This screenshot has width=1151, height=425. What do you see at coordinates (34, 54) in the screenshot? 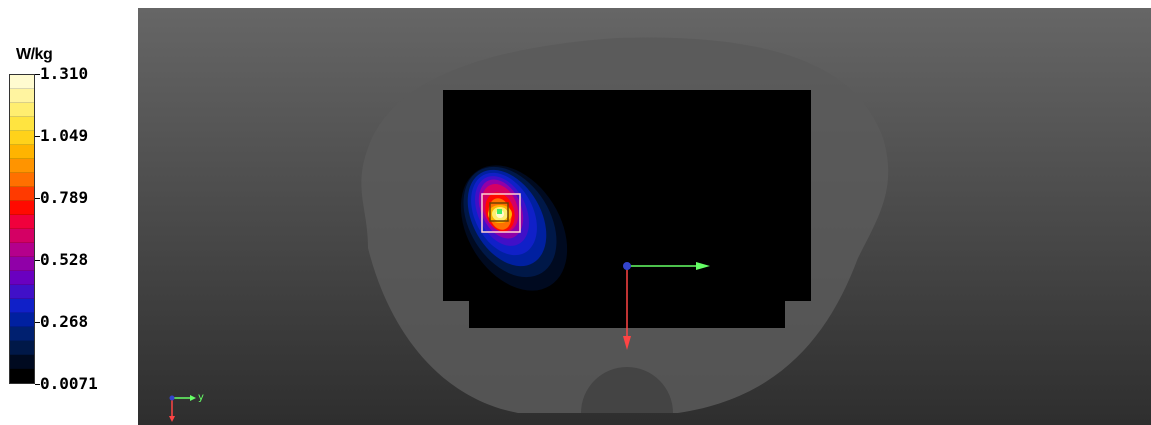
I see `unit-label: W/kg` at bounding box center [34, 54].